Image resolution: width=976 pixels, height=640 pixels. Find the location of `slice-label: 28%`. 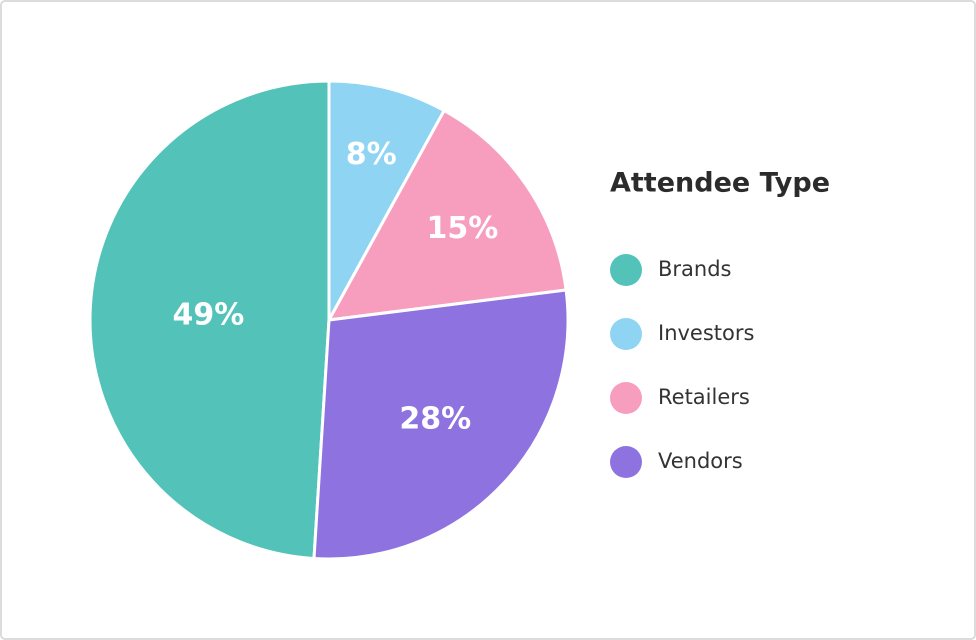

slice-label: 28% is located at coordinates (435, 418).